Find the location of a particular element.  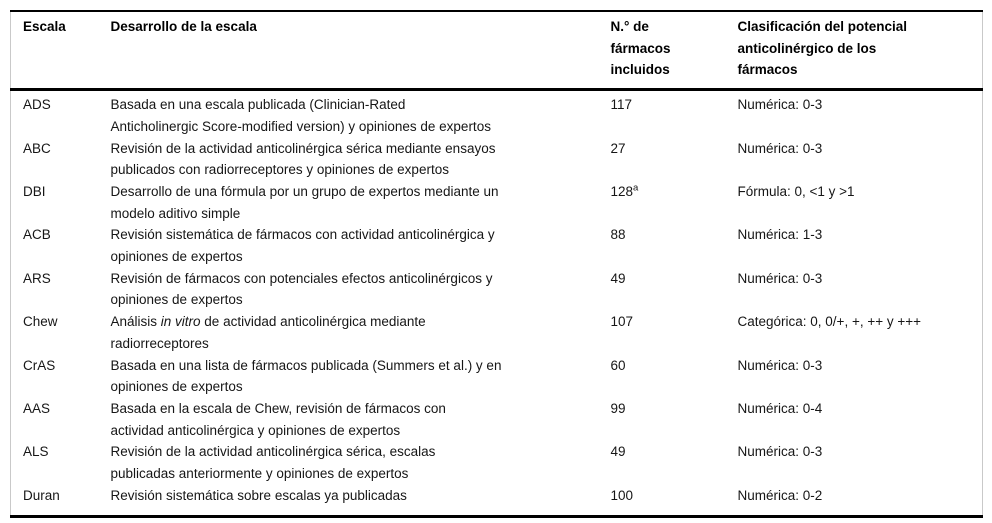

count-value: 128 is located at coordinates (622, 191).